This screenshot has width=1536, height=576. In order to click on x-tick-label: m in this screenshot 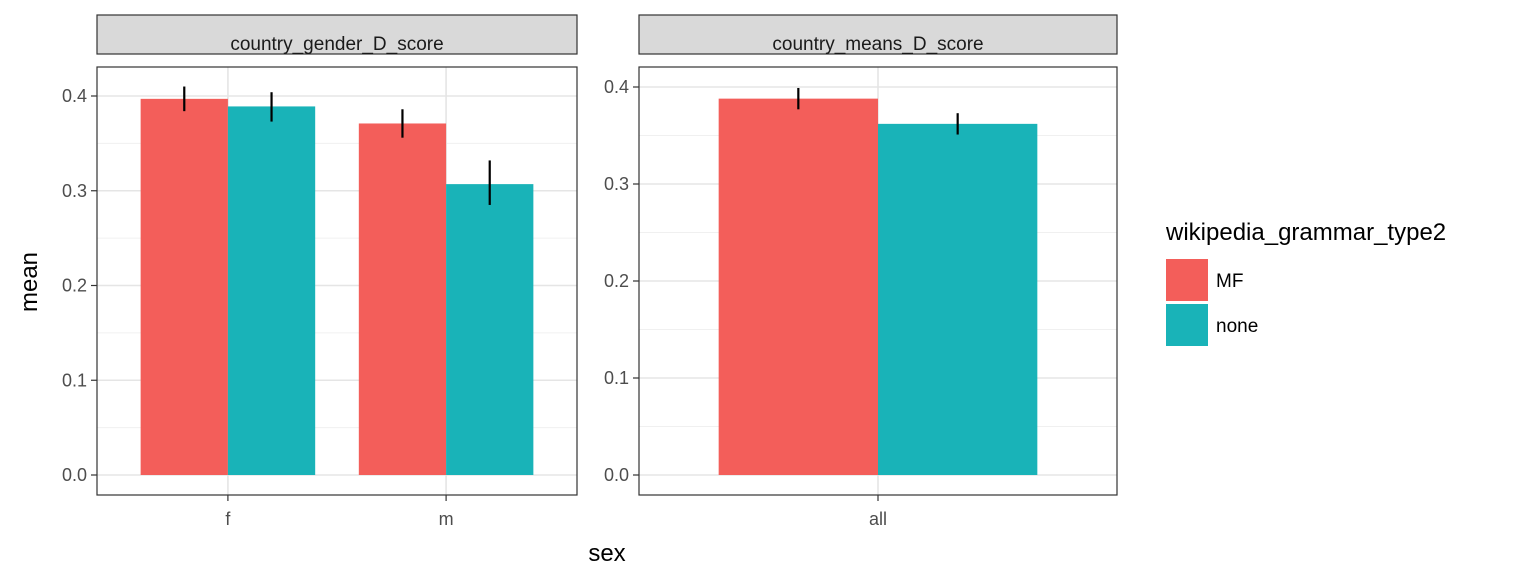, I will do `click(446, 519)`.